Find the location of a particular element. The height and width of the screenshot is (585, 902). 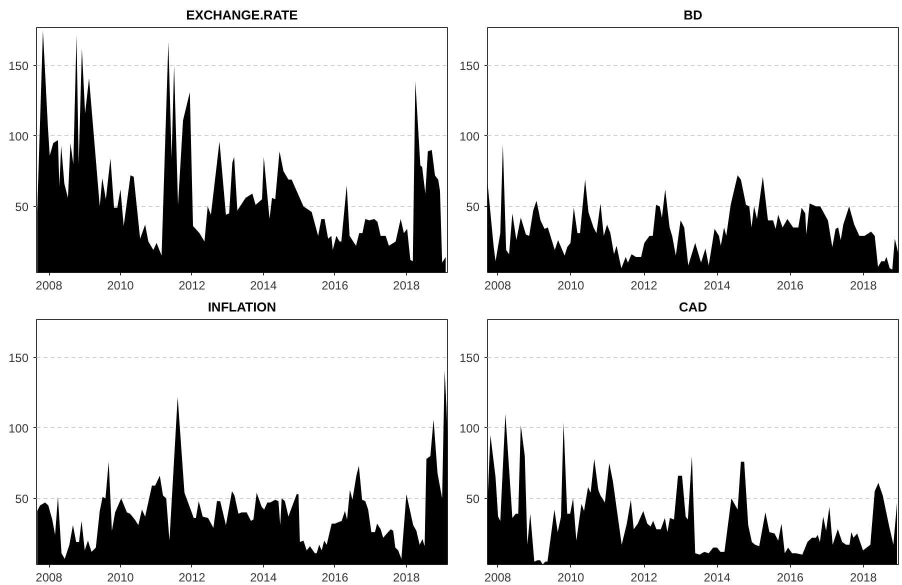

chart-title: BD is located at coordinates (693, 15).